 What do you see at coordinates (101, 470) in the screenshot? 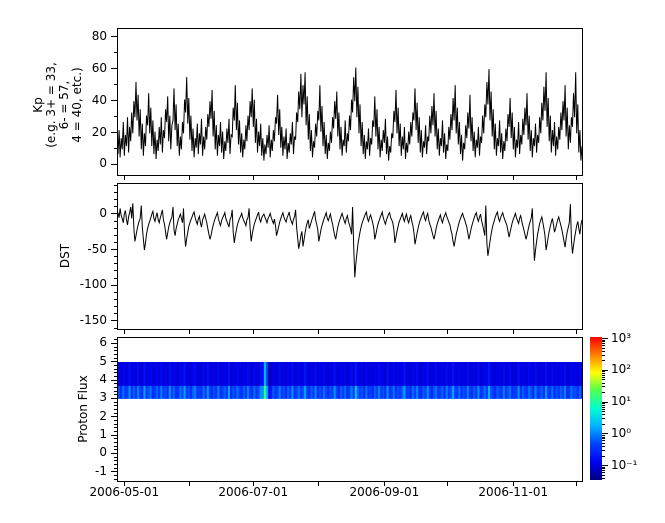
I see `y-tick-label: -1` at bounding box center [101, 470].